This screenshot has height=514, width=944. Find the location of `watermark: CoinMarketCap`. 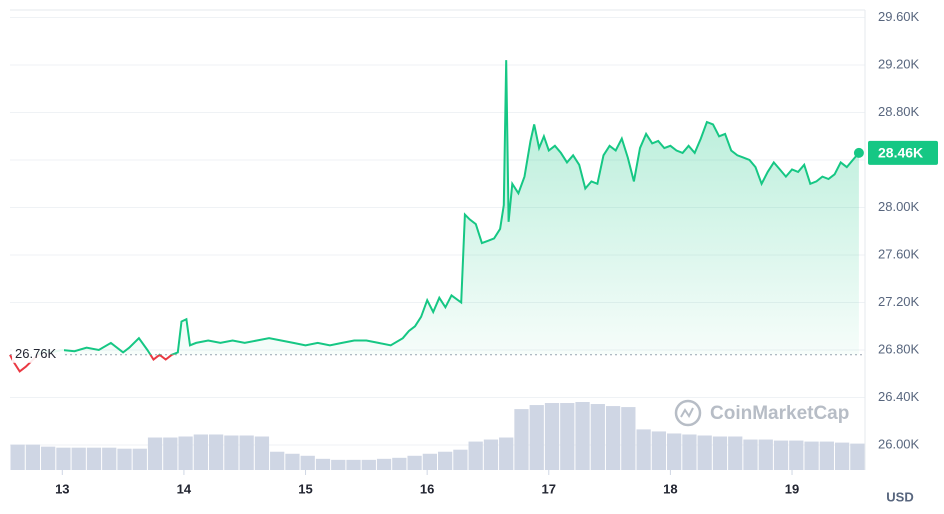

watermark: CoinMarketCap is located at coordinates (761, 413).